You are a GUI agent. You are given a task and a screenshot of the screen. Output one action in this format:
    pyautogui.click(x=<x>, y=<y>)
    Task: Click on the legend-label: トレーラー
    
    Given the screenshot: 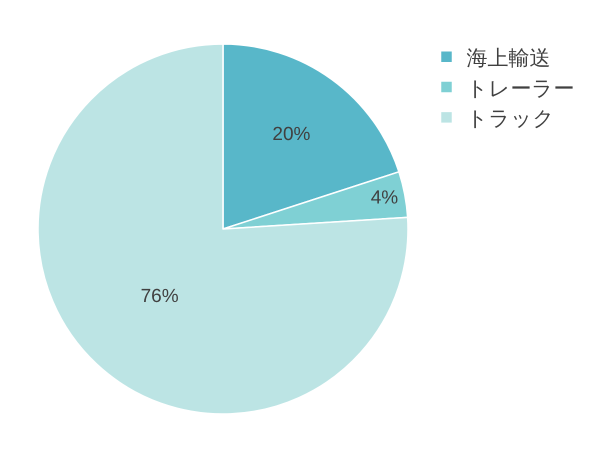 What is the action you would take?
    pyautogui.click(x=520, y=88)
    